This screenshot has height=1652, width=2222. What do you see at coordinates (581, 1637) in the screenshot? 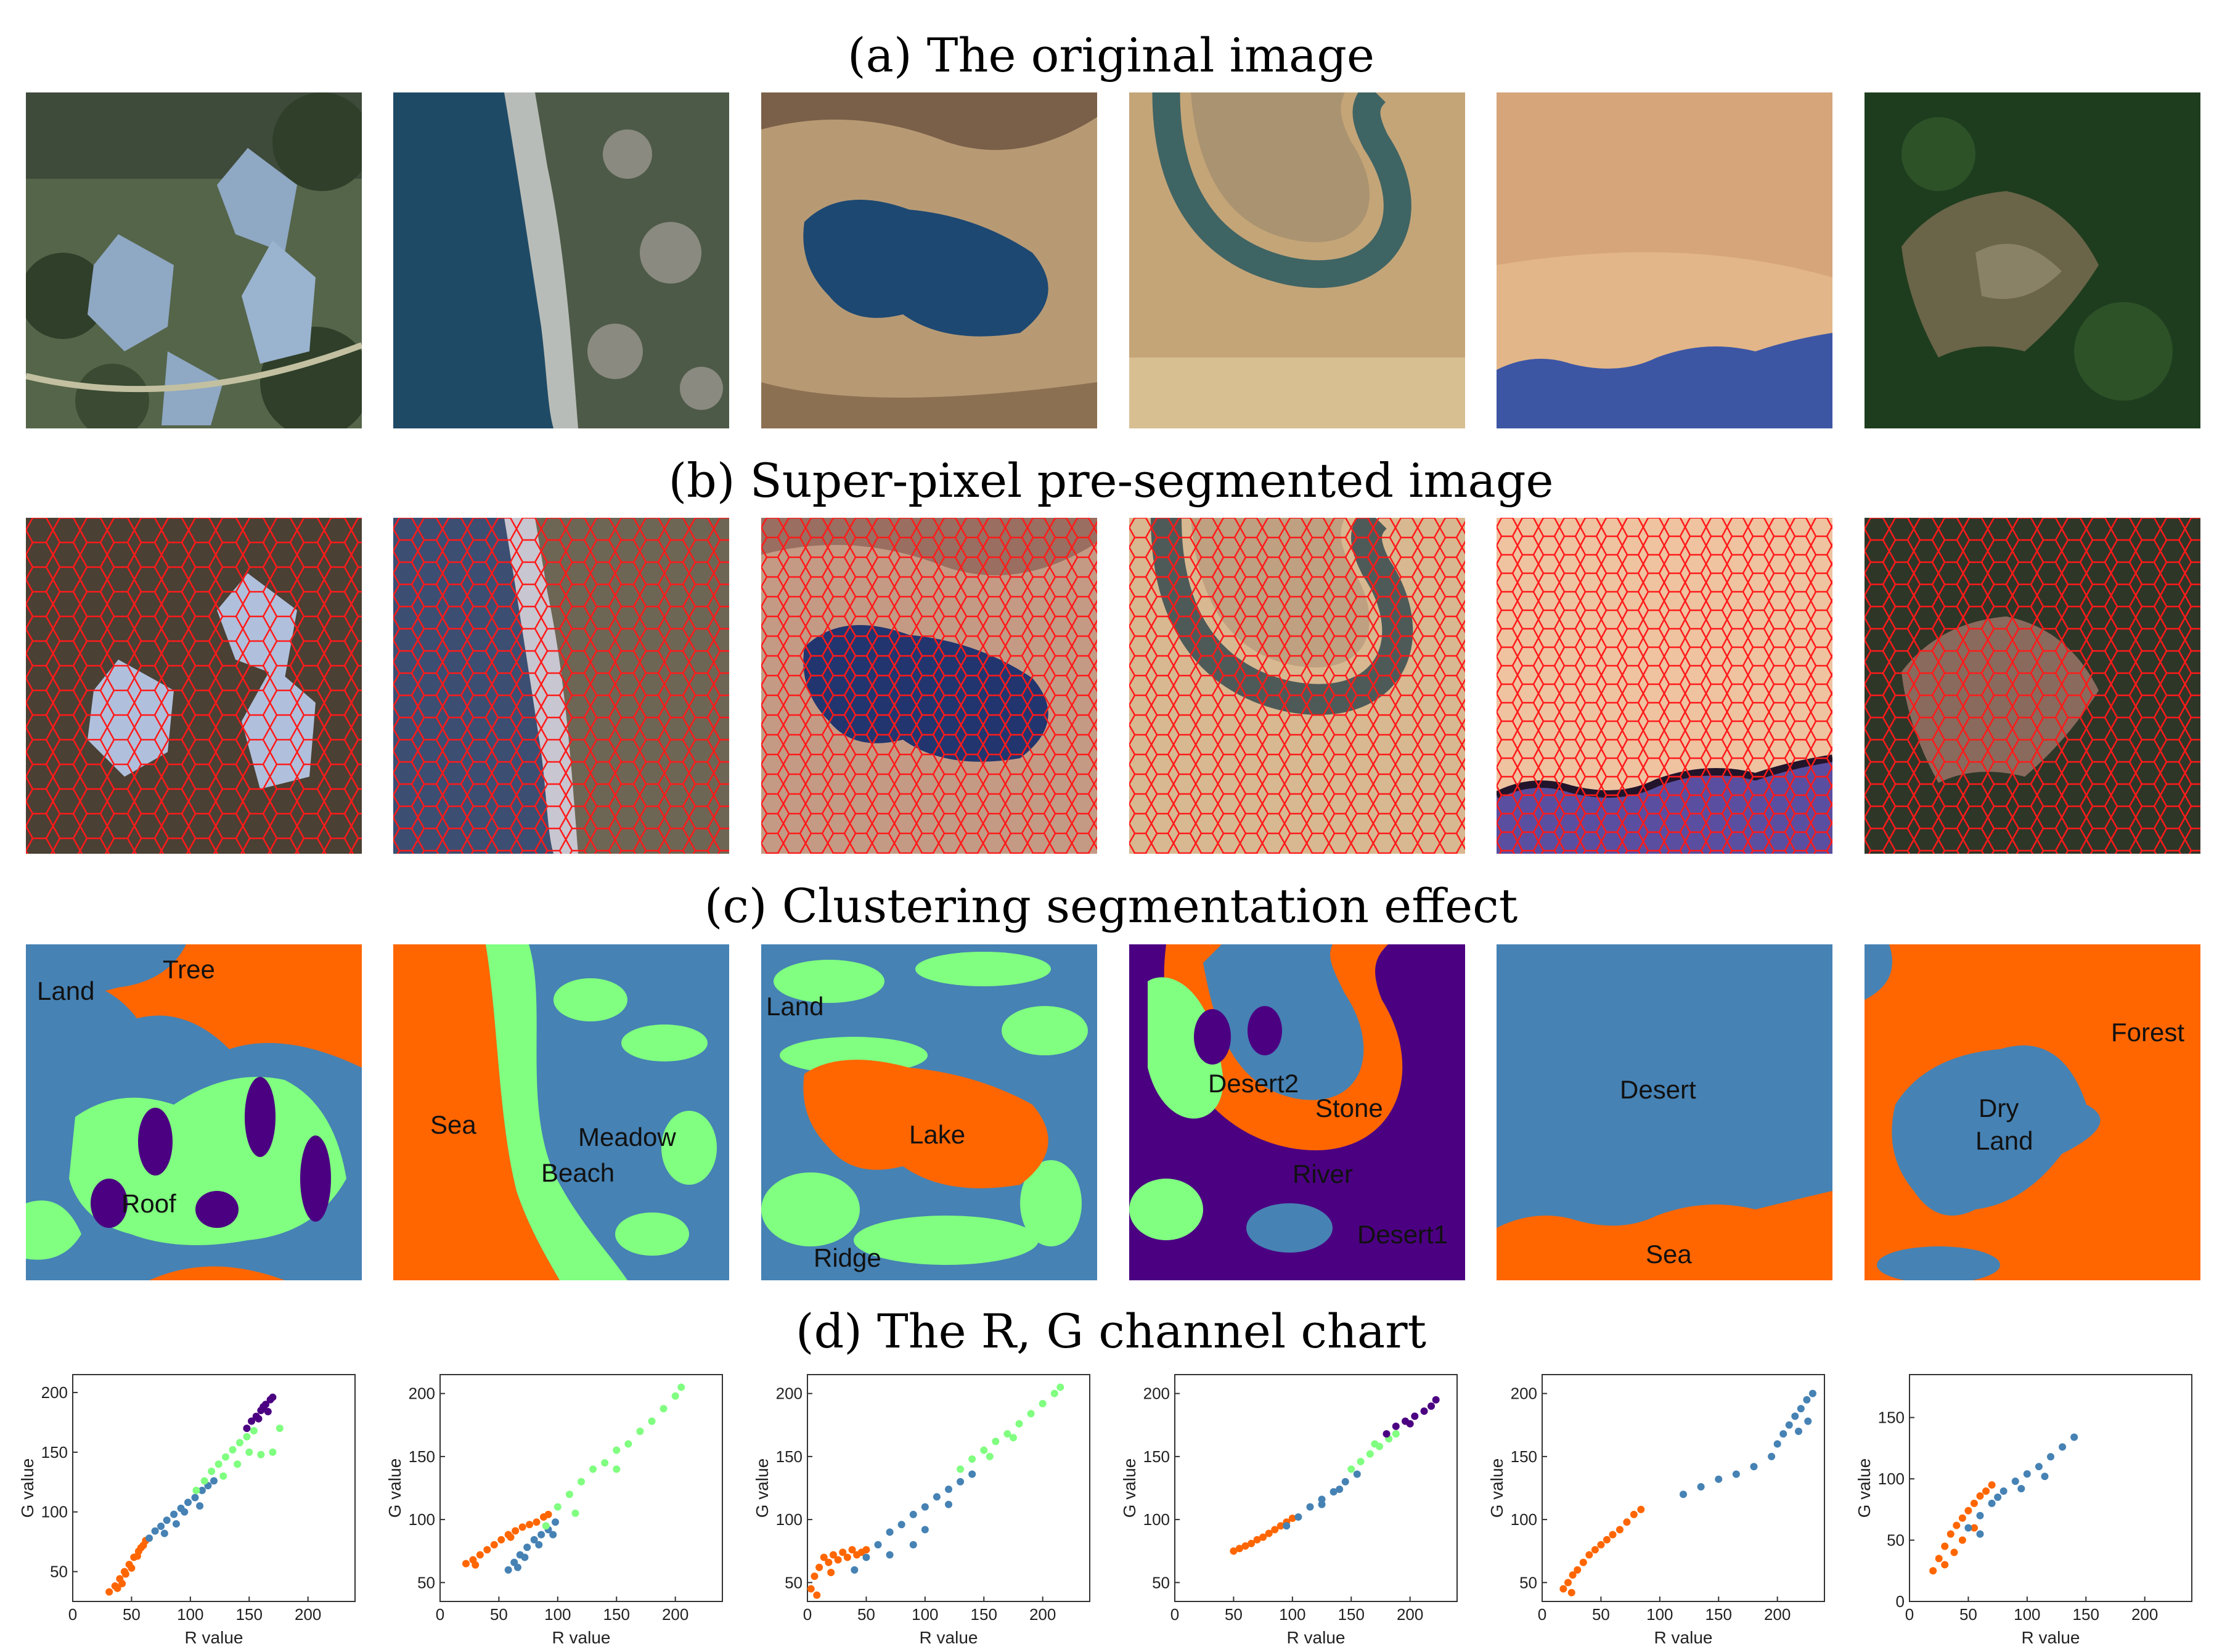
I see `x-axis-label: R value` at bounding box center [581, 1637].